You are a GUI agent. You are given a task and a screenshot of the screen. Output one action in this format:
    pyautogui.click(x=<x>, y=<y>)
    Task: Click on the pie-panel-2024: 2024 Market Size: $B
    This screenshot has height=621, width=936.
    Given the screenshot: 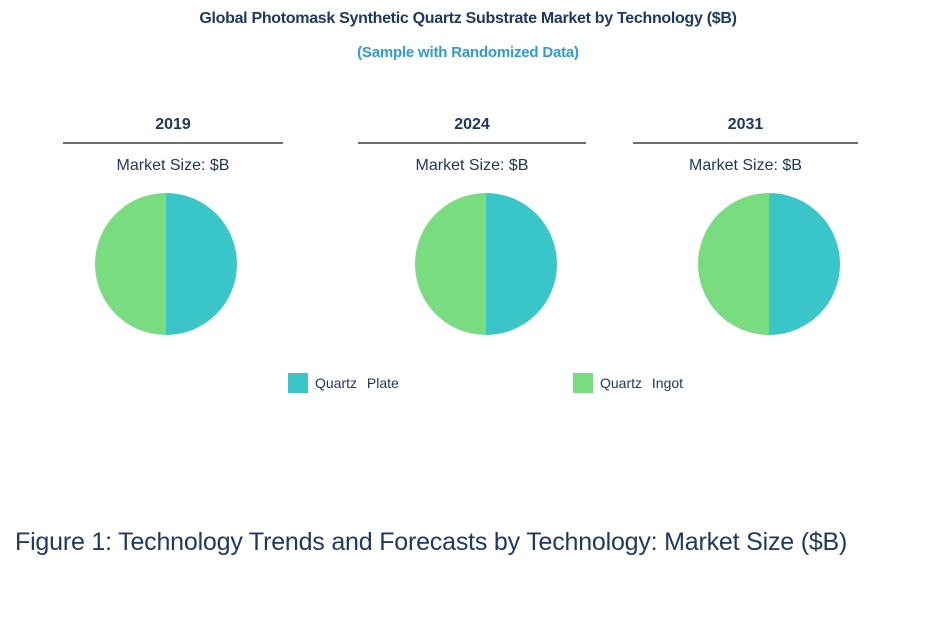 What is the action you would take?
    pyautogui.click(x=472, y=145)
    